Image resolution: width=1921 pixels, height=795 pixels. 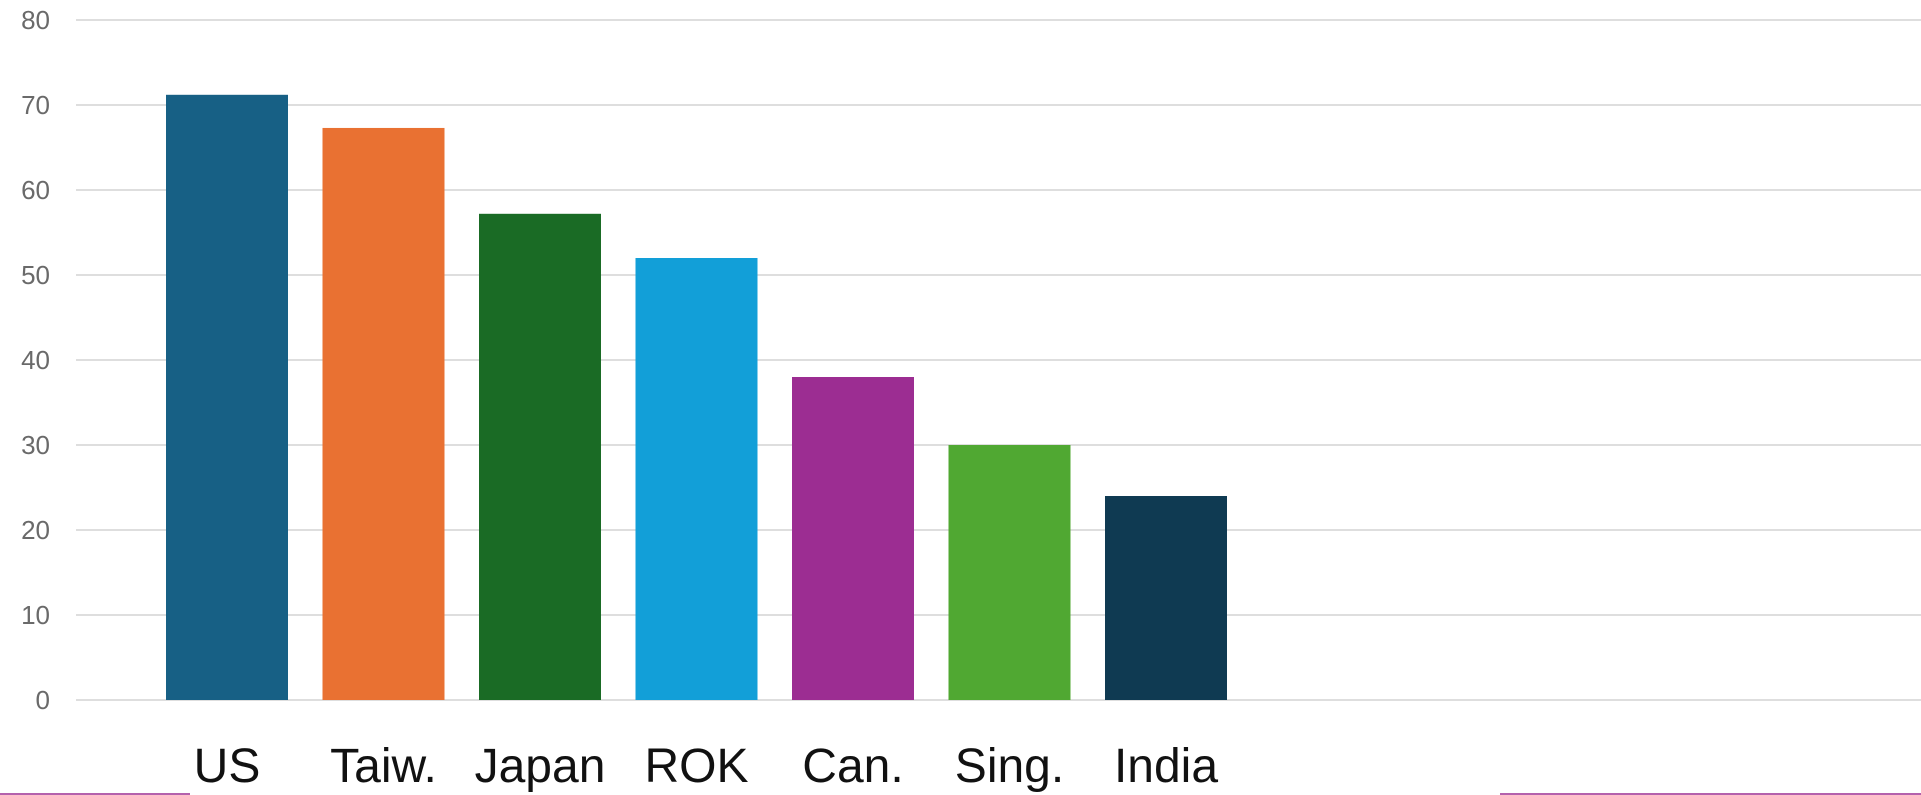 I want to click on y-tick-label-30: 30, so click(x=35, y=445).